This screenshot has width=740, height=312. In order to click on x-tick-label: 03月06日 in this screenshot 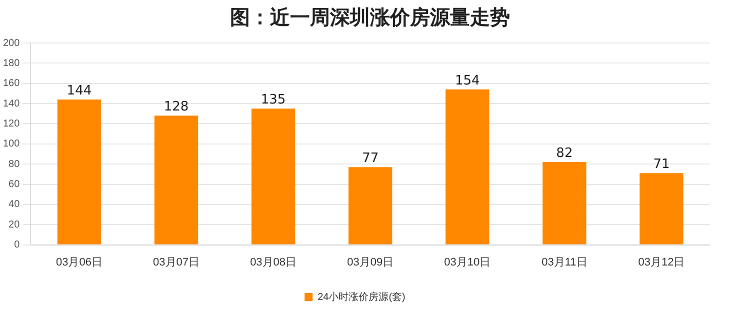, I will do `click(79, 262)`.